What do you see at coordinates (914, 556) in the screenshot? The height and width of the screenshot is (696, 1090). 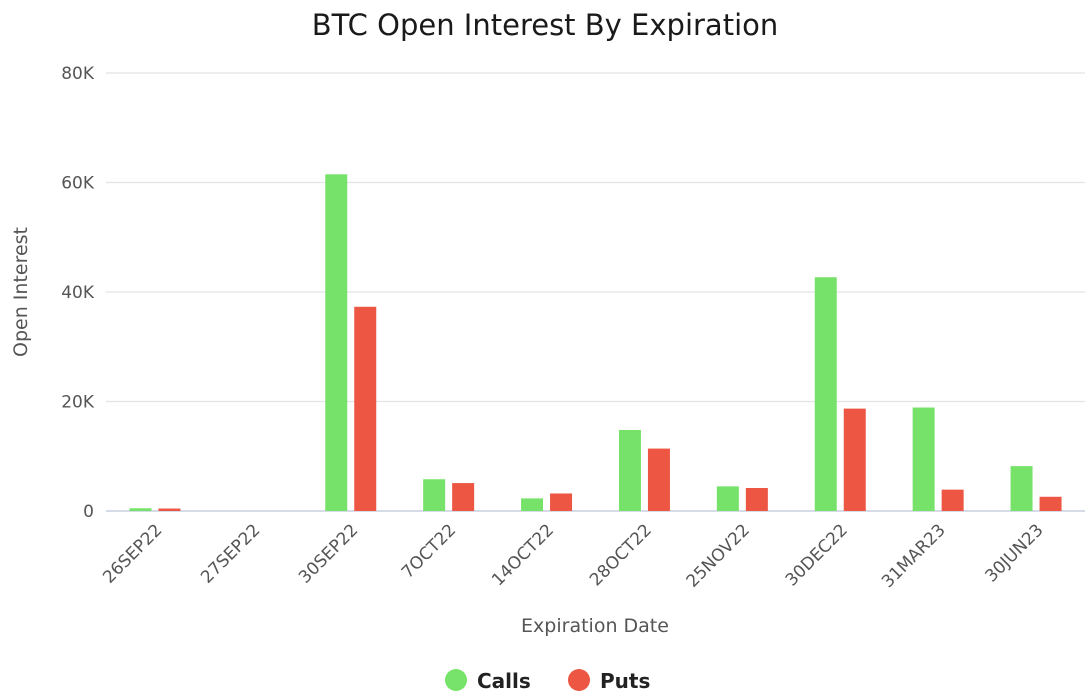 I see `x-tick-label: 31MAR23` at bounding box center [914, 556].